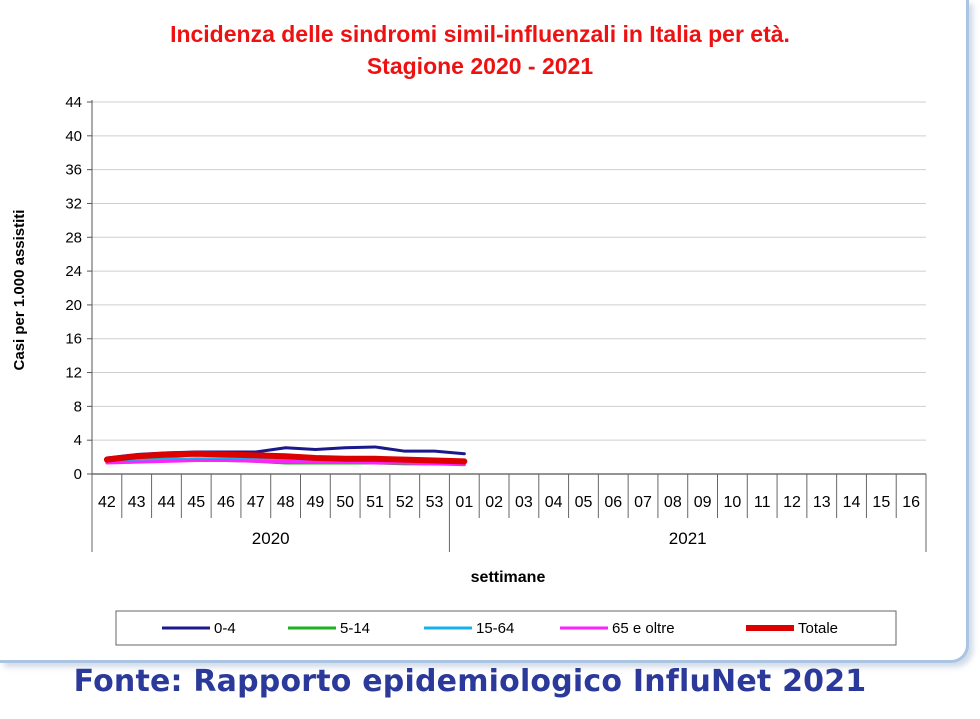 This screenshot has width=980, height=719. What do you see at coordinates (78, 406) in the screenshot?
I see `y-tick-label: 8` at bounding box center [78, 406].